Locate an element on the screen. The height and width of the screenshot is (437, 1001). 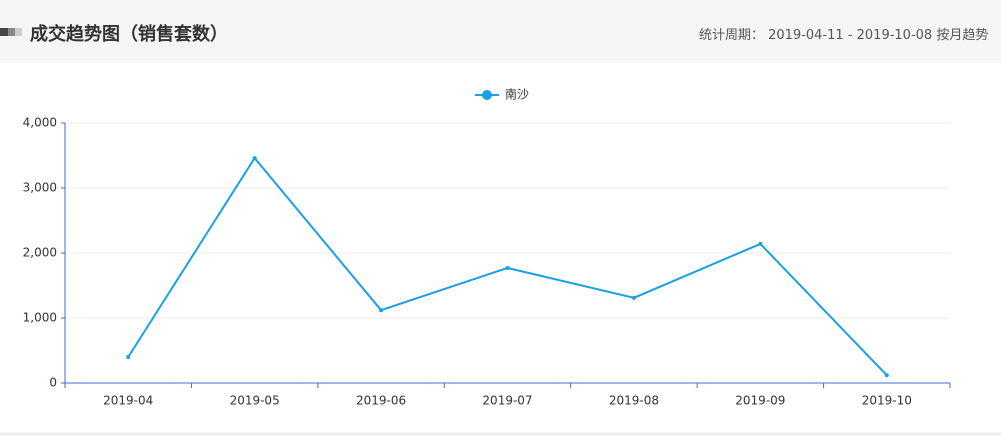
y-tick-label: 3,000 is located at coordinates (40, 188).